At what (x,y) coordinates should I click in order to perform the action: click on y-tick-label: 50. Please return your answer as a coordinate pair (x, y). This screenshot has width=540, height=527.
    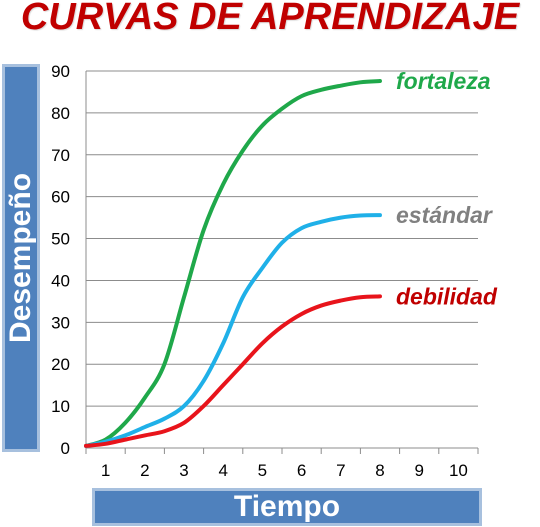
    Looking at the image, I should click on (60, 239).